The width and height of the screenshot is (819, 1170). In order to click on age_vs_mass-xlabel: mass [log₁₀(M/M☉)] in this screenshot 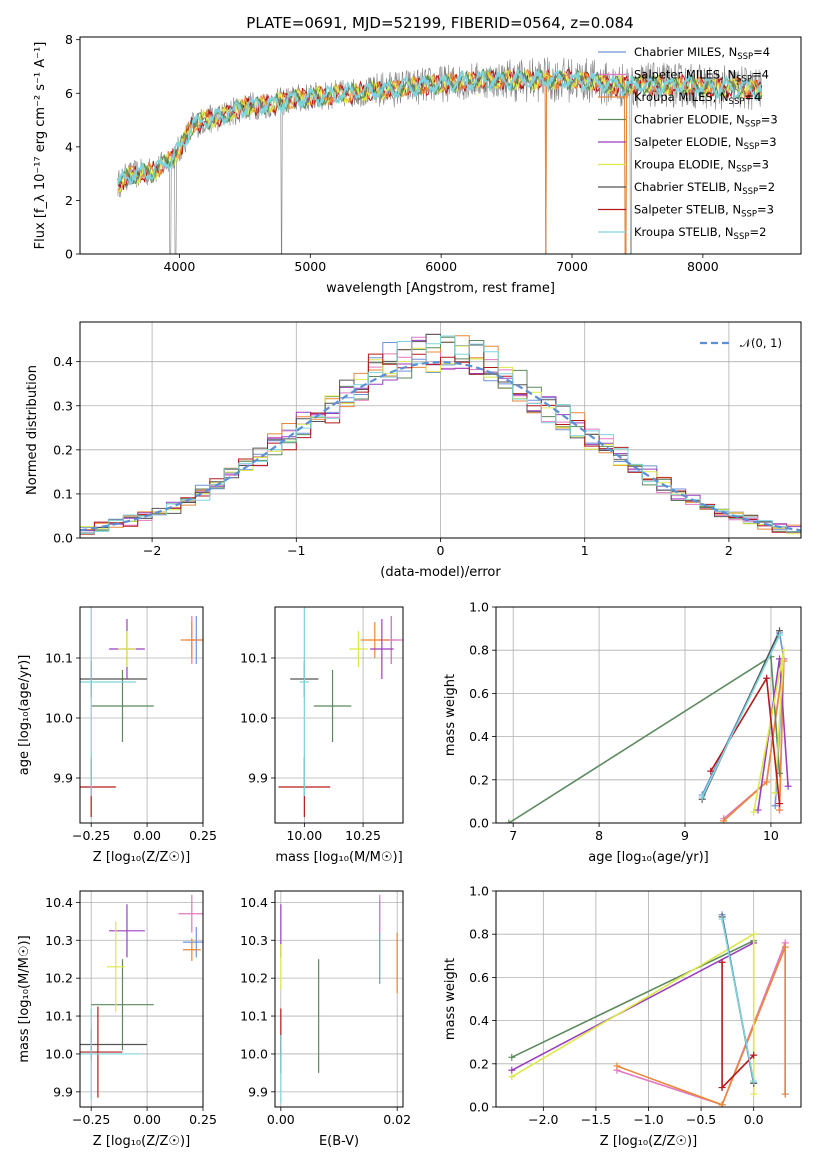, I will do `click(338, 857)`.